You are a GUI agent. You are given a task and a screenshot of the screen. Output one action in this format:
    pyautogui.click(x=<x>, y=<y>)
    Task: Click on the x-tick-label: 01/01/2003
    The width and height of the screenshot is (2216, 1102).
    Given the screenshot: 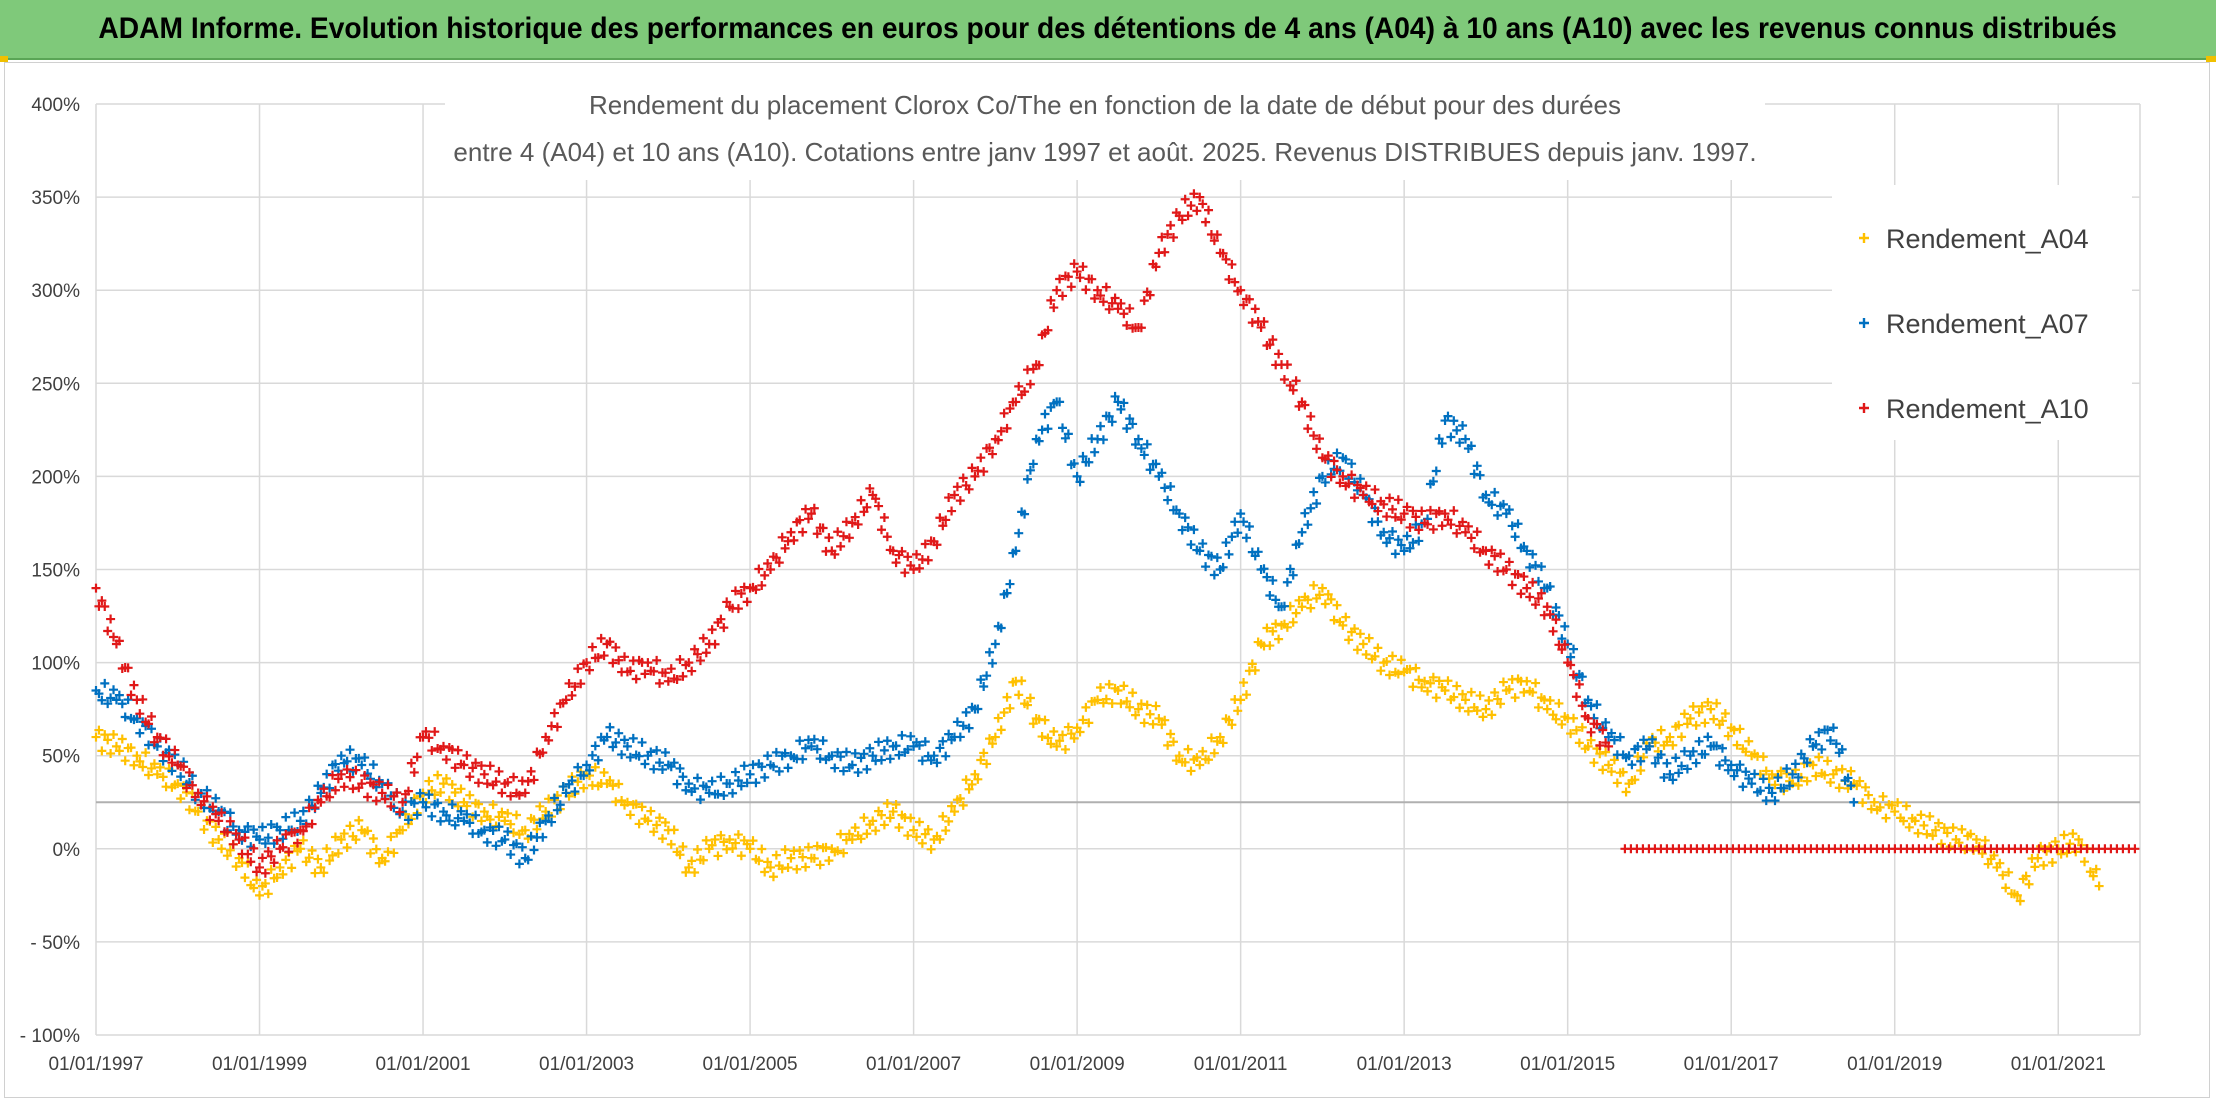 What is the action you would take?
    pyautogui.click(x=586, y=1064)
    